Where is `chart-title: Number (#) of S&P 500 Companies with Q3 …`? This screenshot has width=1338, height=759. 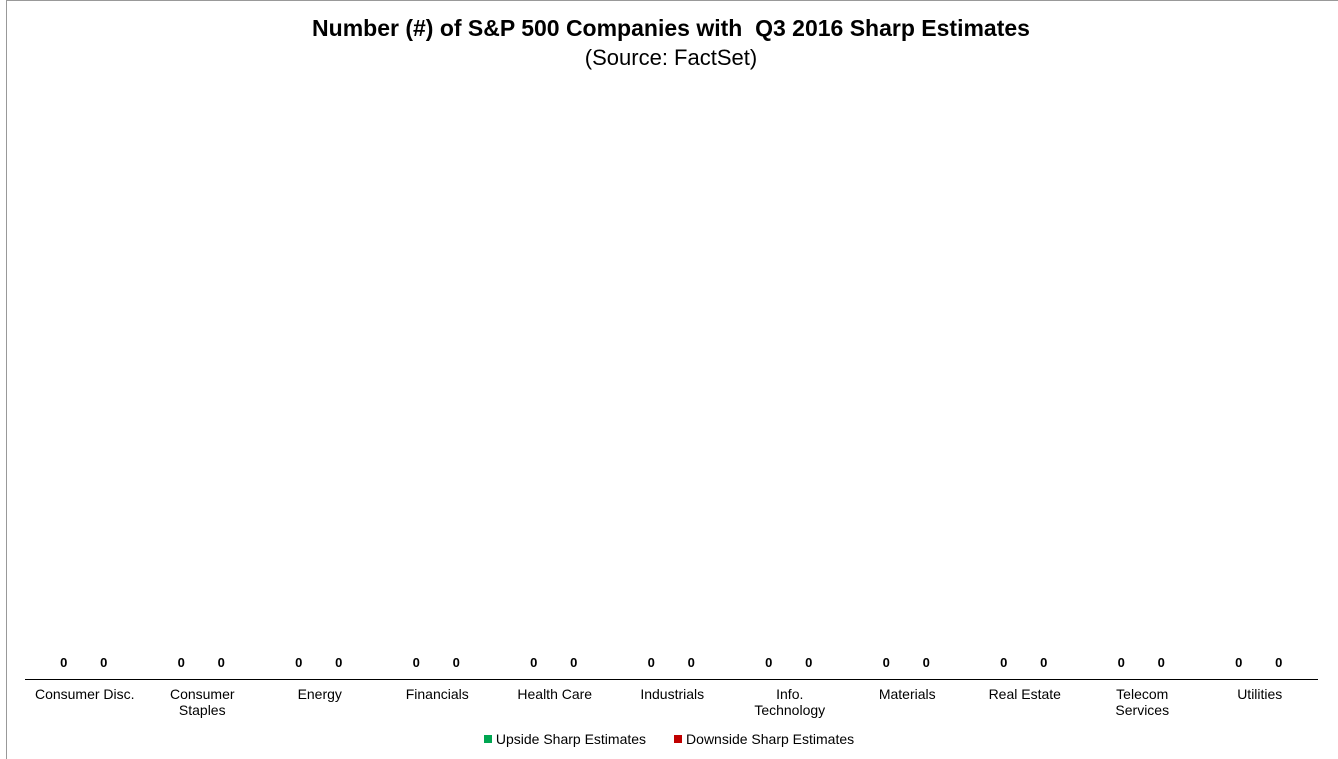 chart-title: Number (#) of S&P 500 Companies with Q3 … is located at coordinates (671, 28).